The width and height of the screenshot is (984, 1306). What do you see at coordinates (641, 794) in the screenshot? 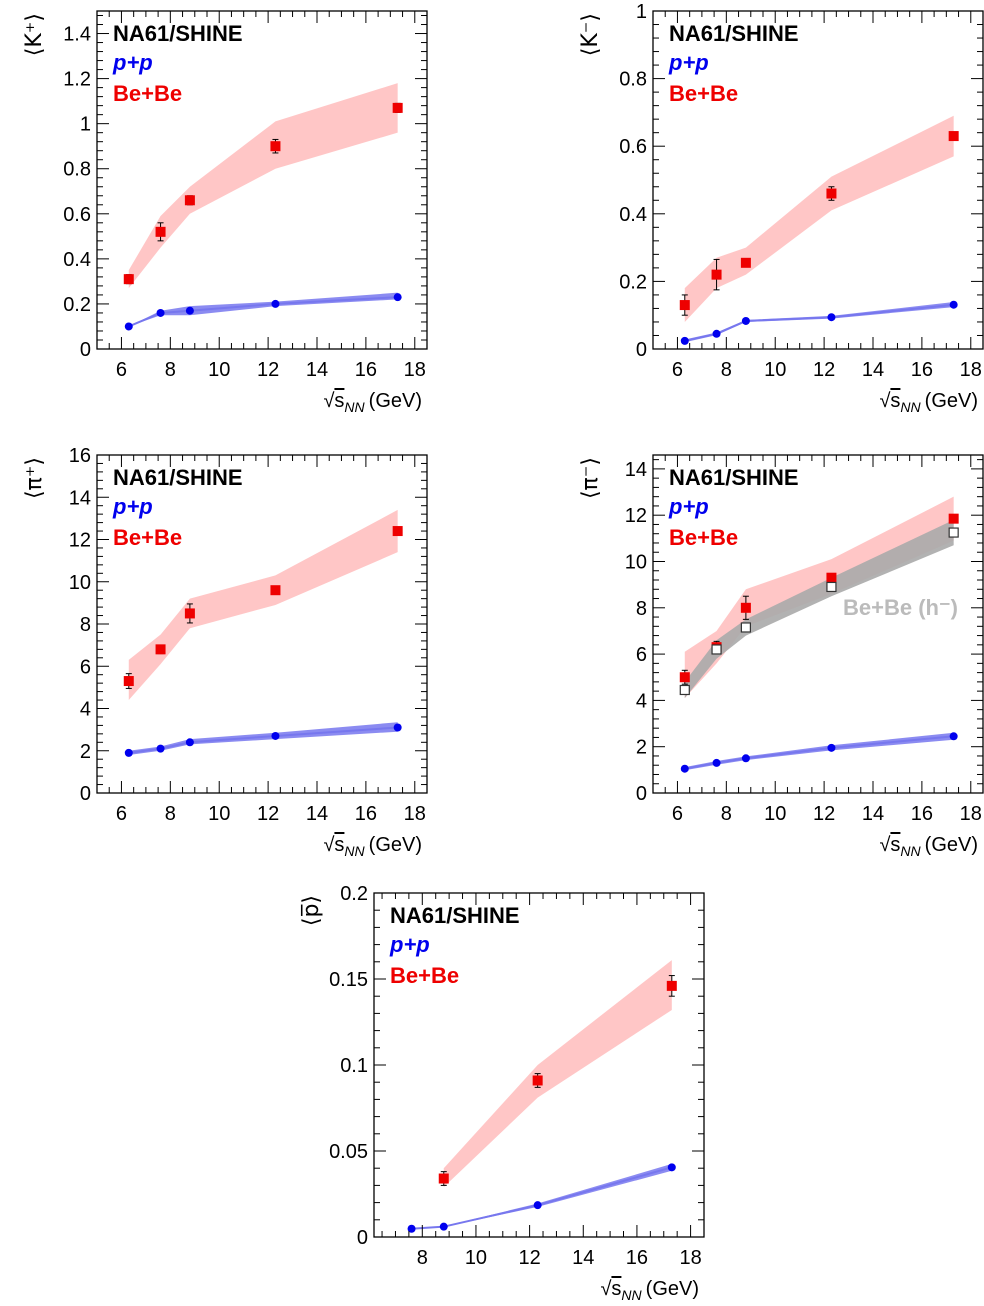
I see `y-tick-label: 0` at bounding box center [641, 794].